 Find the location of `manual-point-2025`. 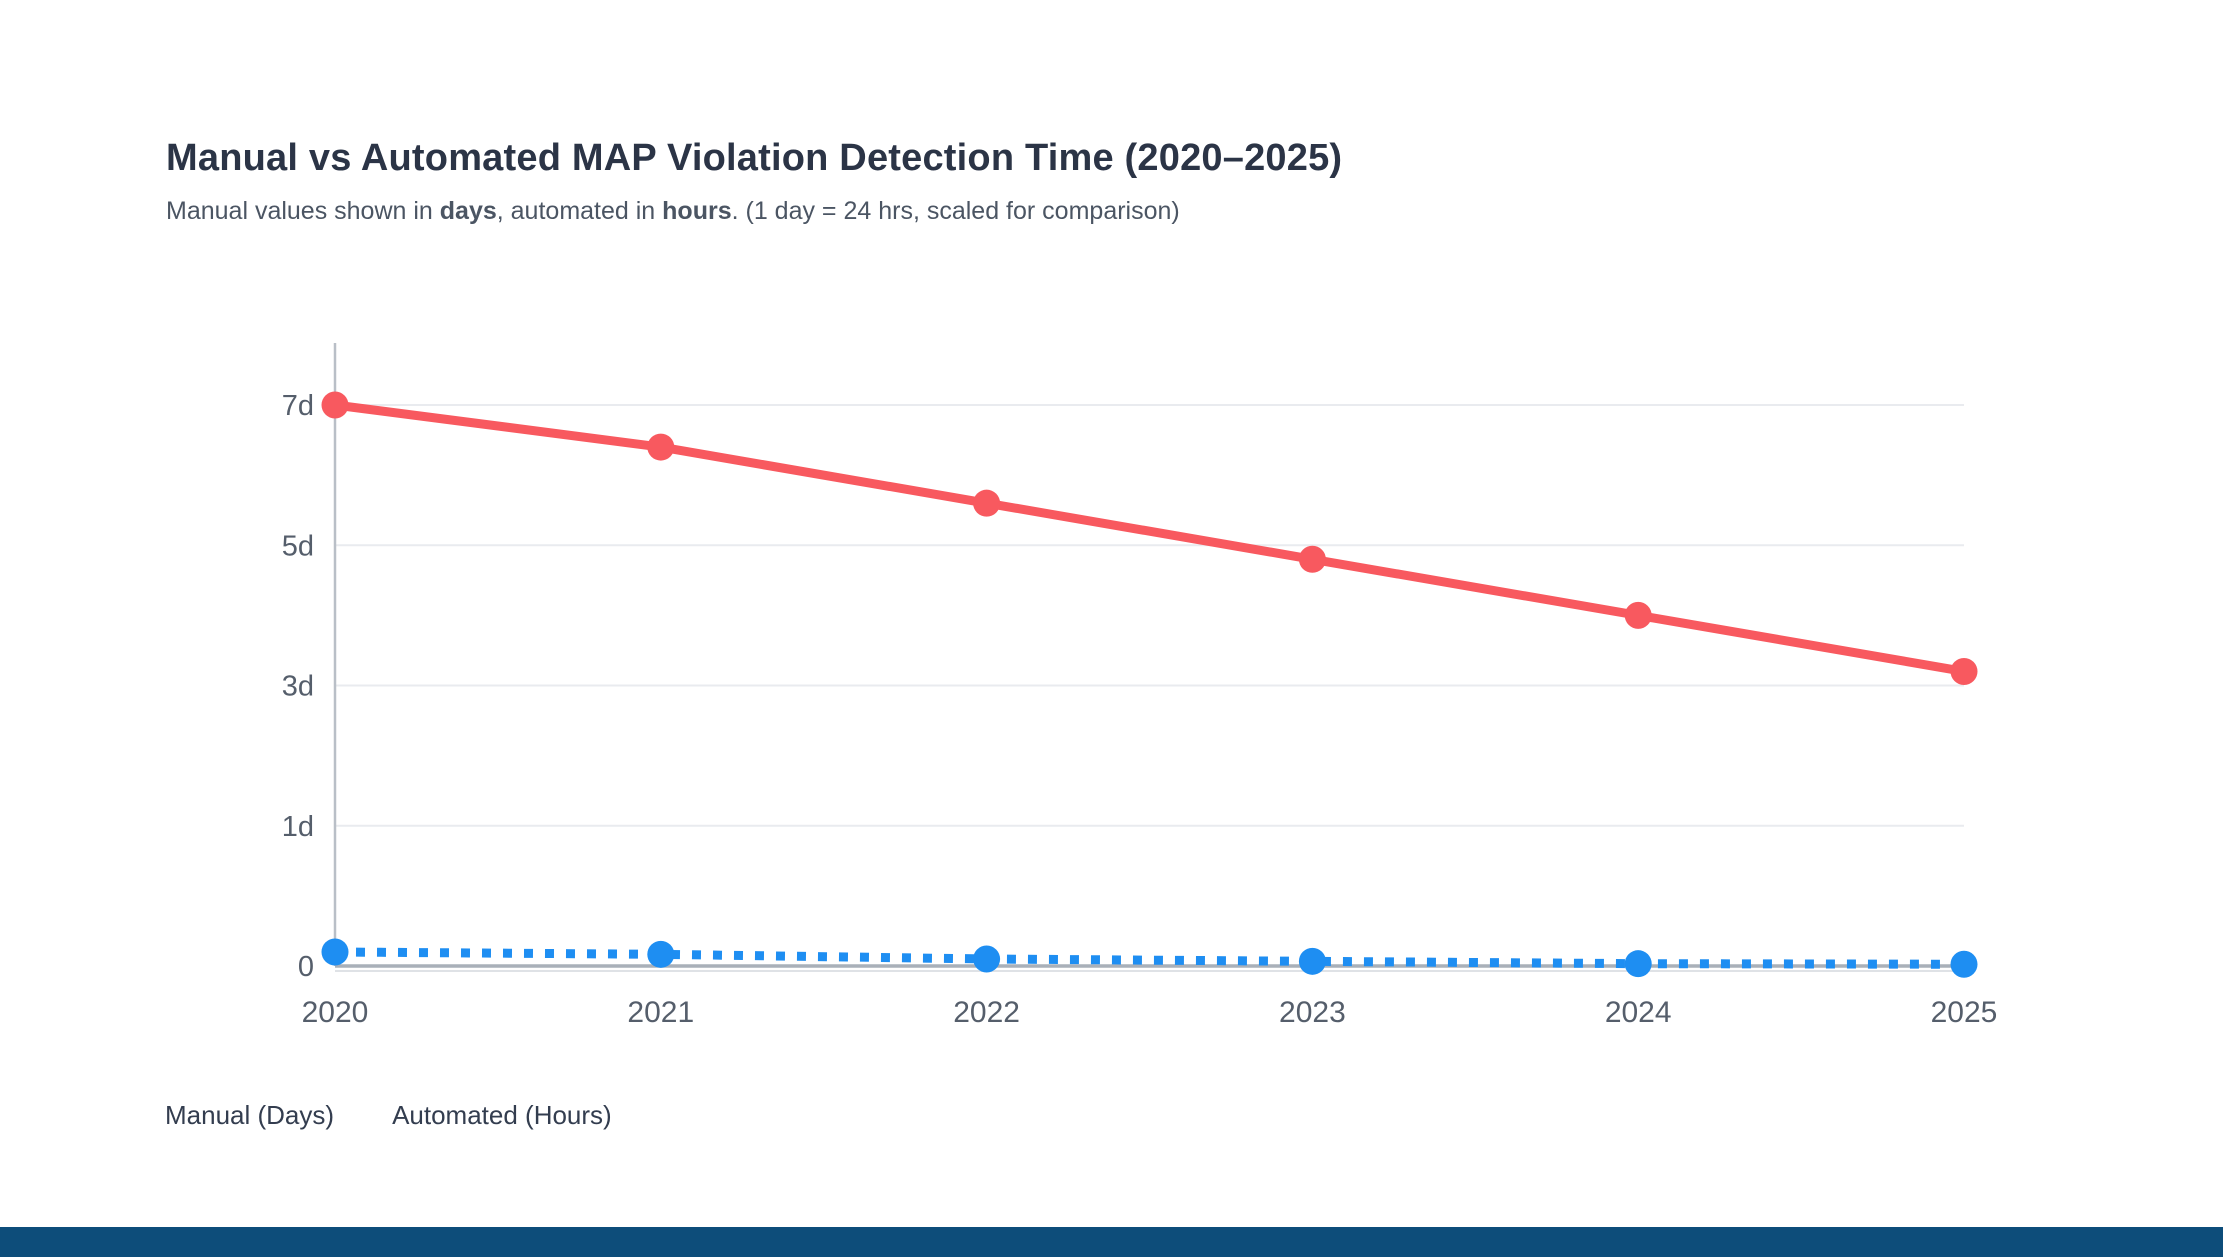

manual-point-2025 is located at coordinates (1964, 671).